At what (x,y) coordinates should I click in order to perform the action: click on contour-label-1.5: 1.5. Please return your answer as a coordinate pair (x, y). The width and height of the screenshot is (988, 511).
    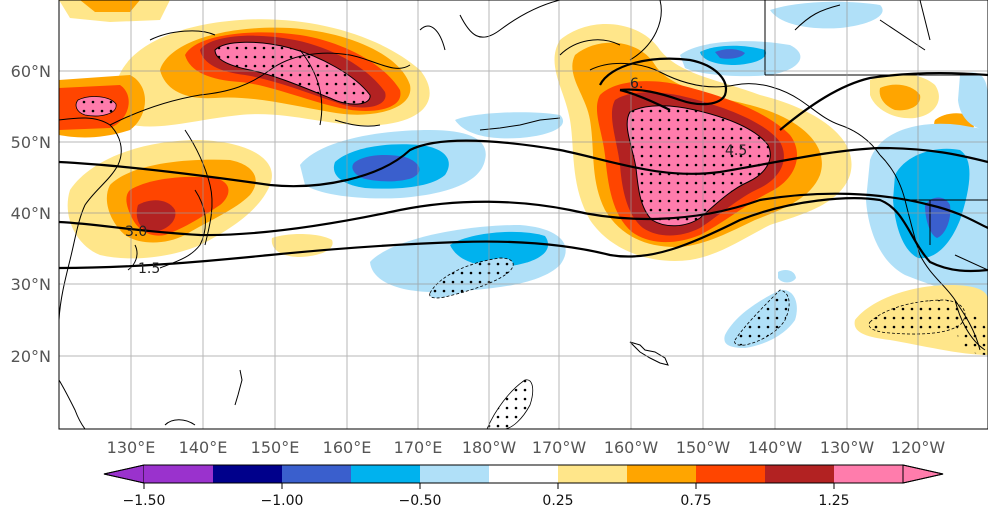
    Looking at the image, I should click on (149, 269).